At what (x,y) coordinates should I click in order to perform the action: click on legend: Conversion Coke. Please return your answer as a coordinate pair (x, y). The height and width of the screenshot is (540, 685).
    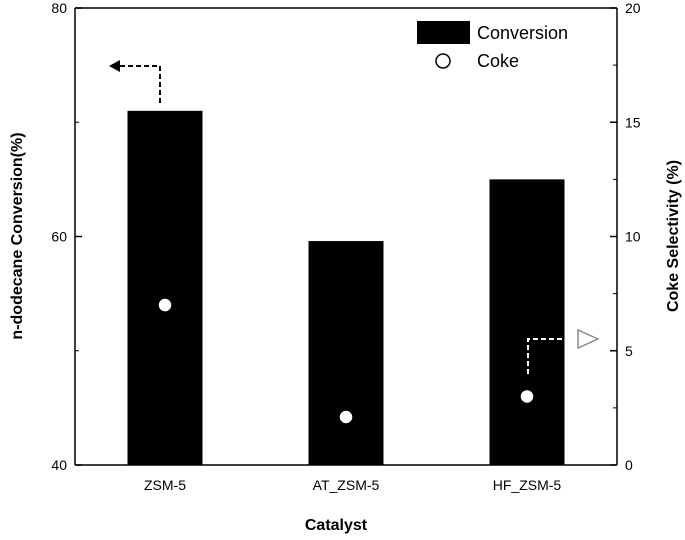
    Looking at the image, I should click on (492, 46).